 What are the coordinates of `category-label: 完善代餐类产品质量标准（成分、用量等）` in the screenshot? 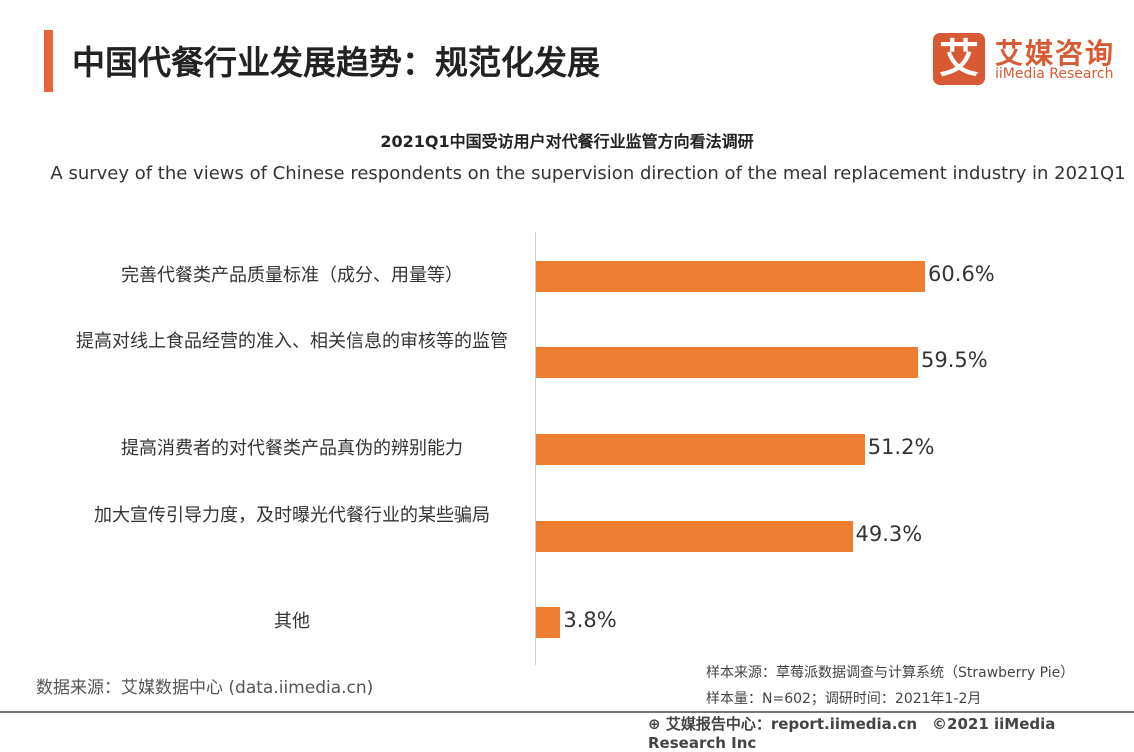 It's located at (292, 275).